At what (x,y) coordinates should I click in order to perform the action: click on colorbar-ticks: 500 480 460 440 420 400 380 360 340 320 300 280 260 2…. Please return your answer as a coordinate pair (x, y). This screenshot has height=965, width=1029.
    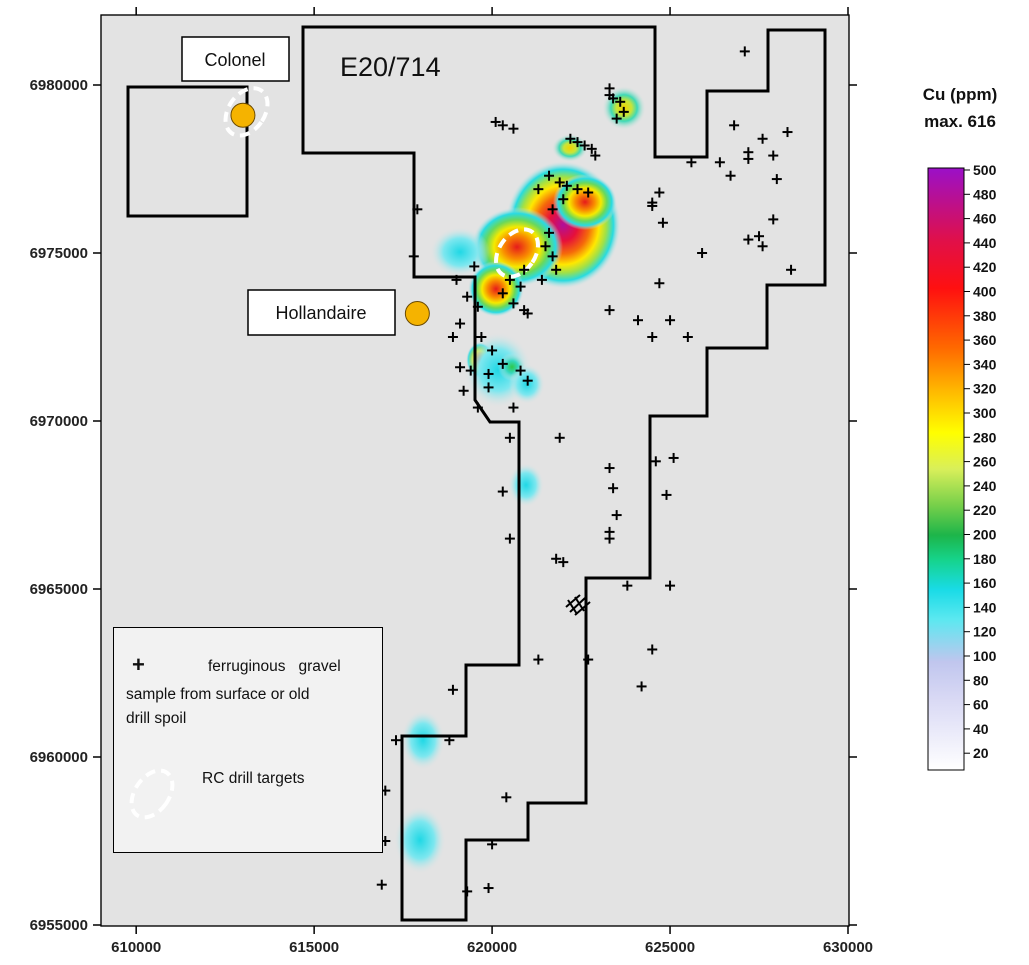
    Looking at the image, I should click on (980, 461).